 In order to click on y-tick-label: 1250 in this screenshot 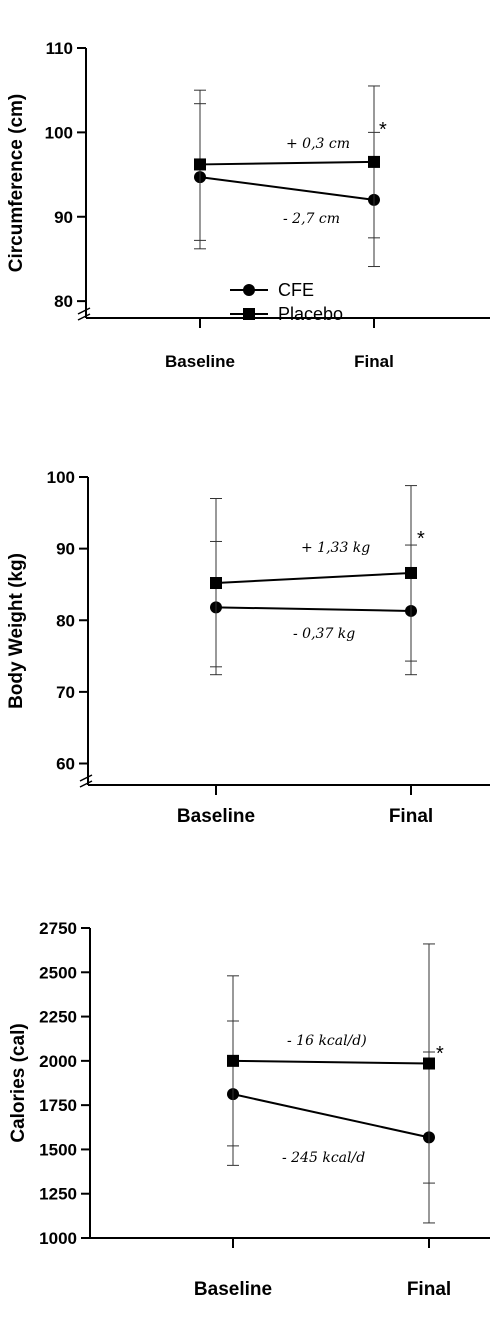, I will do `click(58, 1194)`.